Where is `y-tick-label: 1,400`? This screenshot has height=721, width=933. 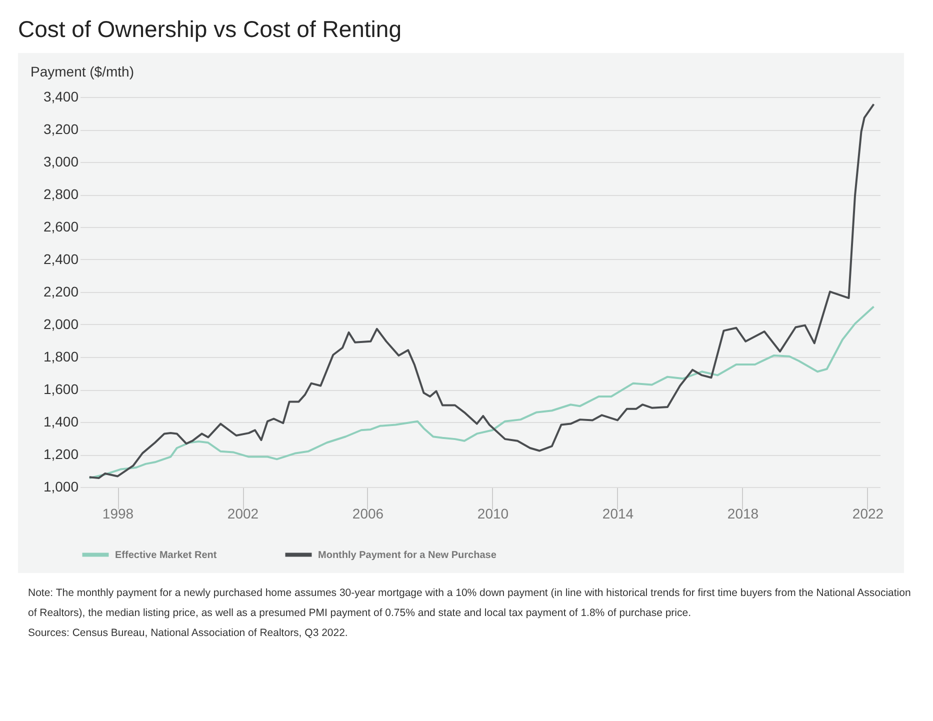 y-tick-label: 1,400 is located at coordinates (61, 422).